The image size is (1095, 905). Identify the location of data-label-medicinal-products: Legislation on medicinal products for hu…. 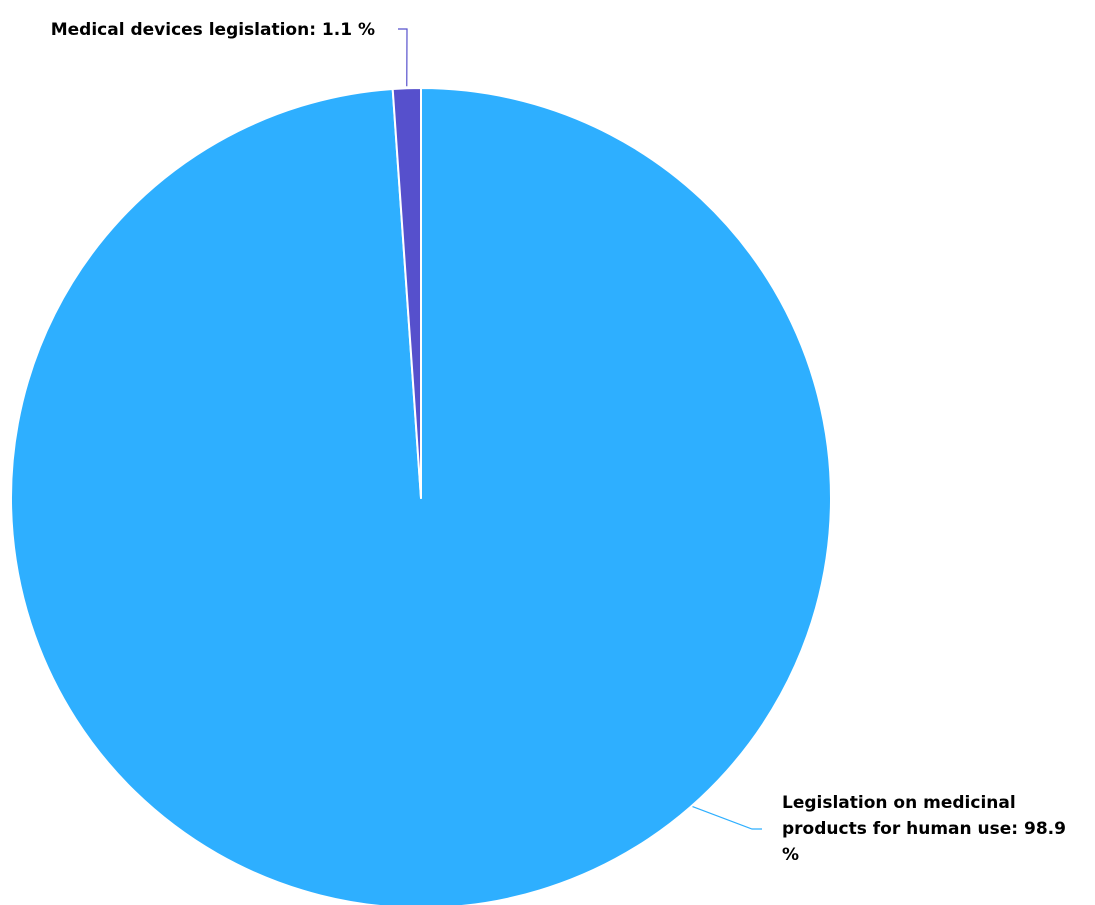
(927, 829).